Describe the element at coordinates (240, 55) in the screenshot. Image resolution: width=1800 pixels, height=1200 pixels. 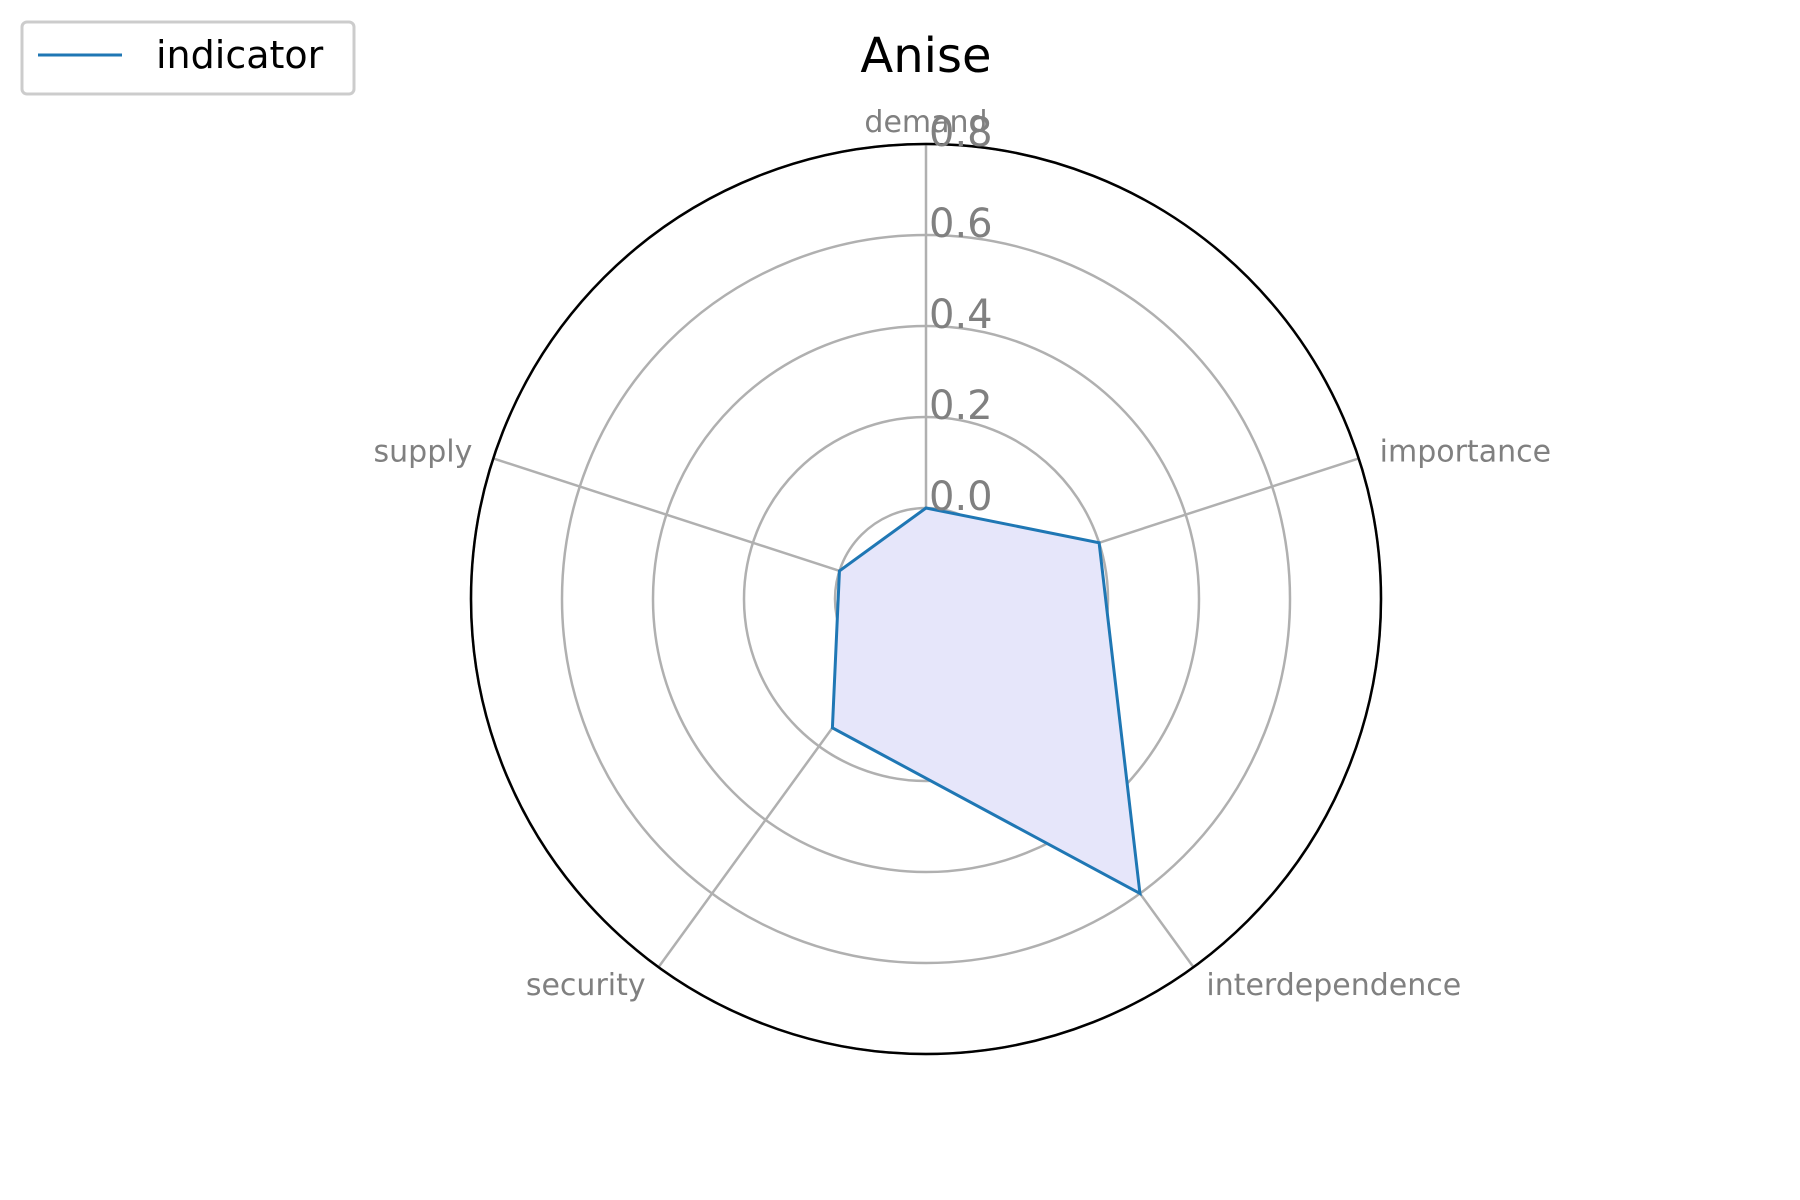
I see `legend-label: indicator` at that location.